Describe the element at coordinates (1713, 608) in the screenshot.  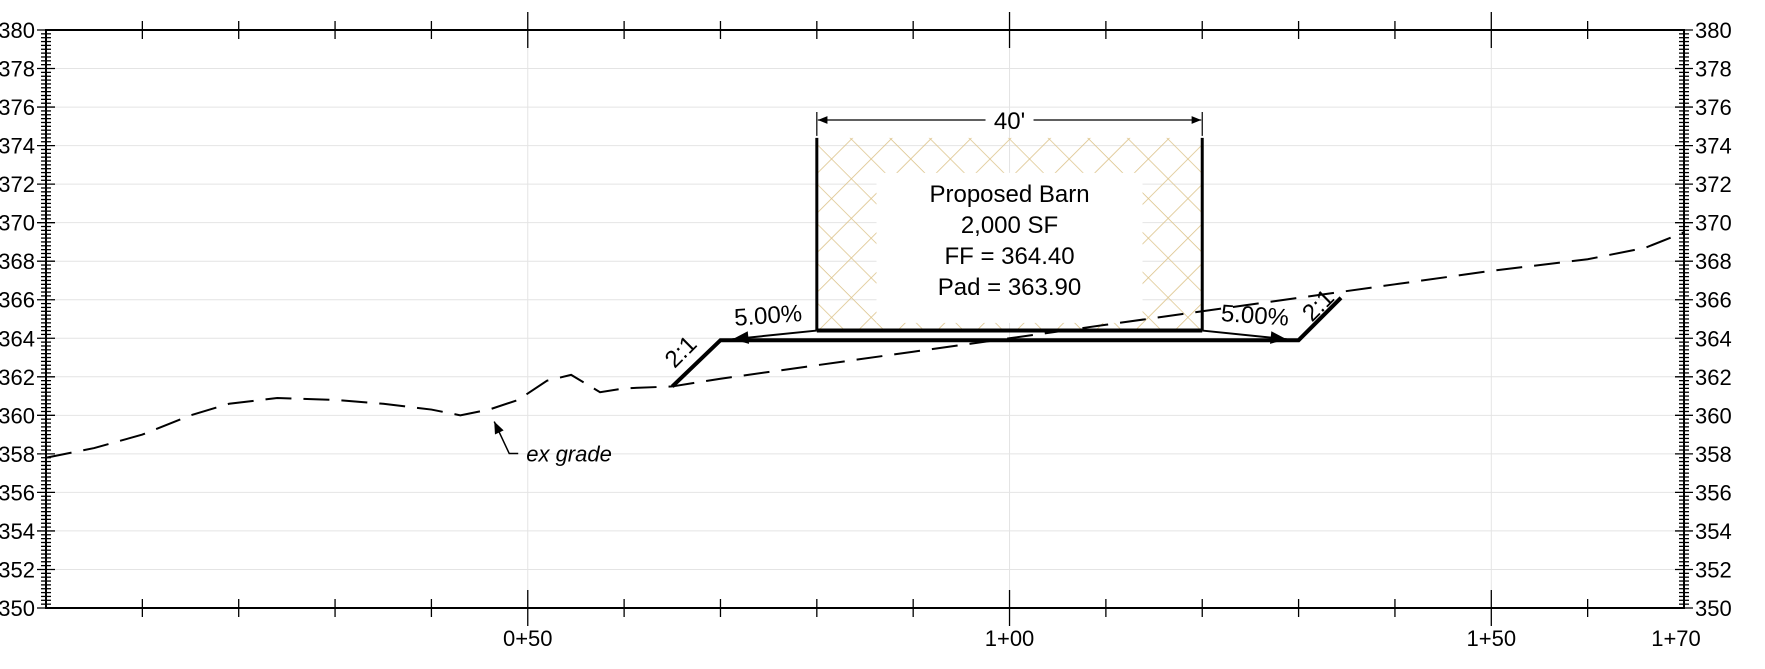
I see `elevation-label-right: 350` at that location.